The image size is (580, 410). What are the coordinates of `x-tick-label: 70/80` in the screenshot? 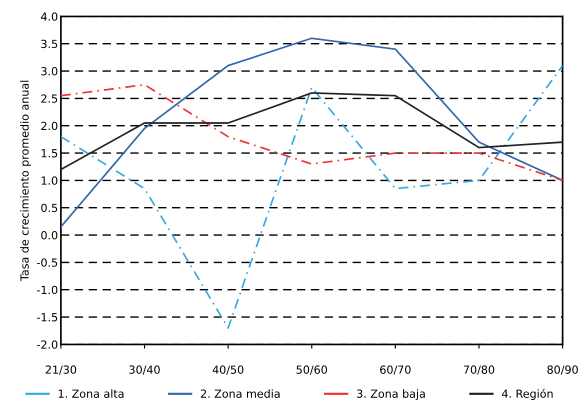 It's located at (479, 370).